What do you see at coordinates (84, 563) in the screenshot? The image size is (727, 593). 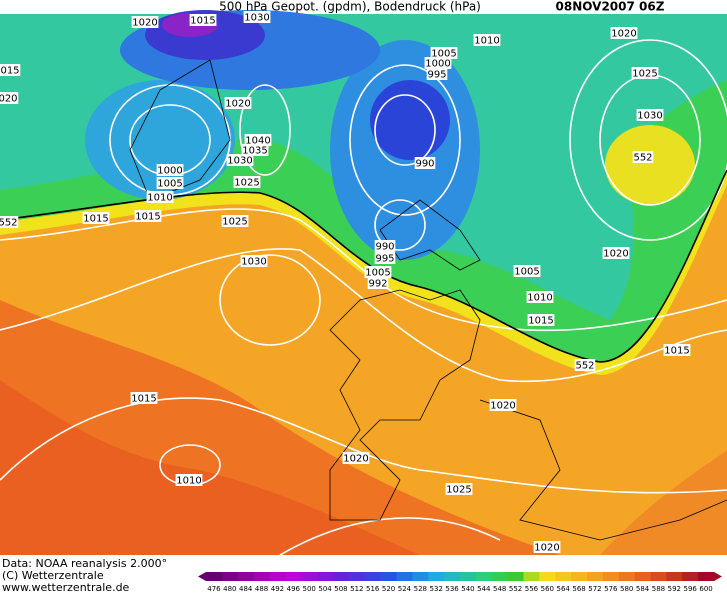 I see `footer-source: Data: NOAA reanalysis 2.000°` at bounding box center [84, 563].